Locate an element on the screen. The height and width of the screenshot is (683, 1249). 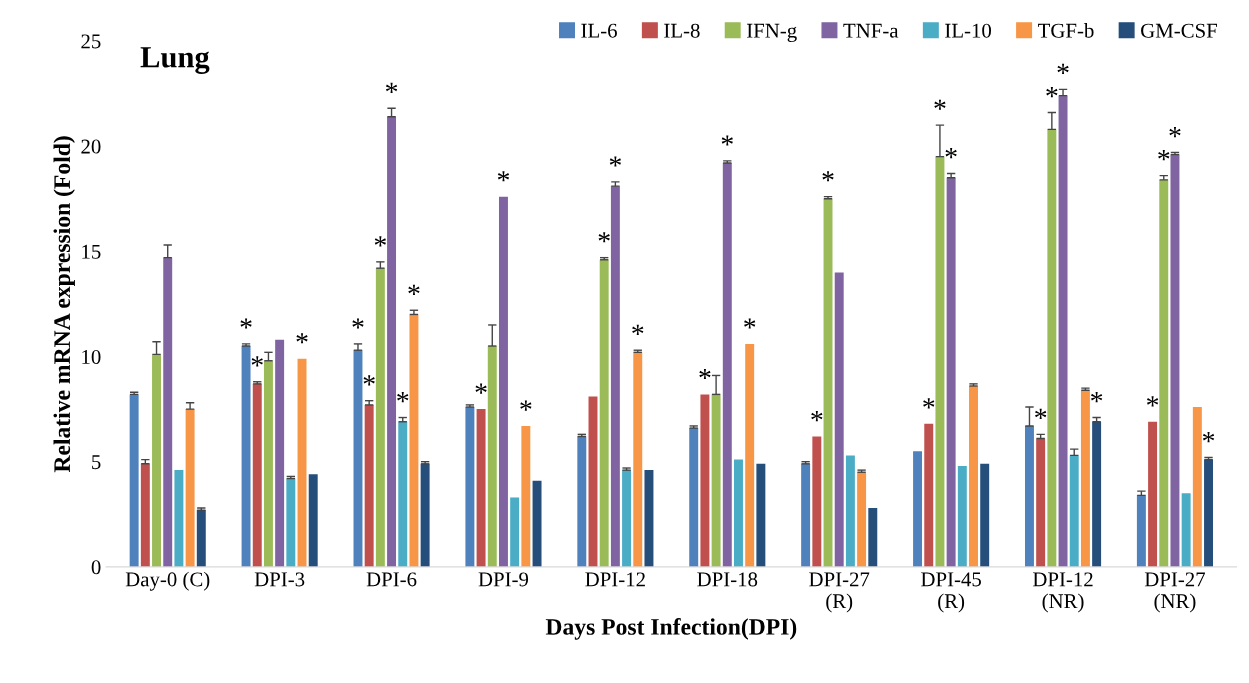
legend-label: IL-6 is located at coordinates (599, 30).